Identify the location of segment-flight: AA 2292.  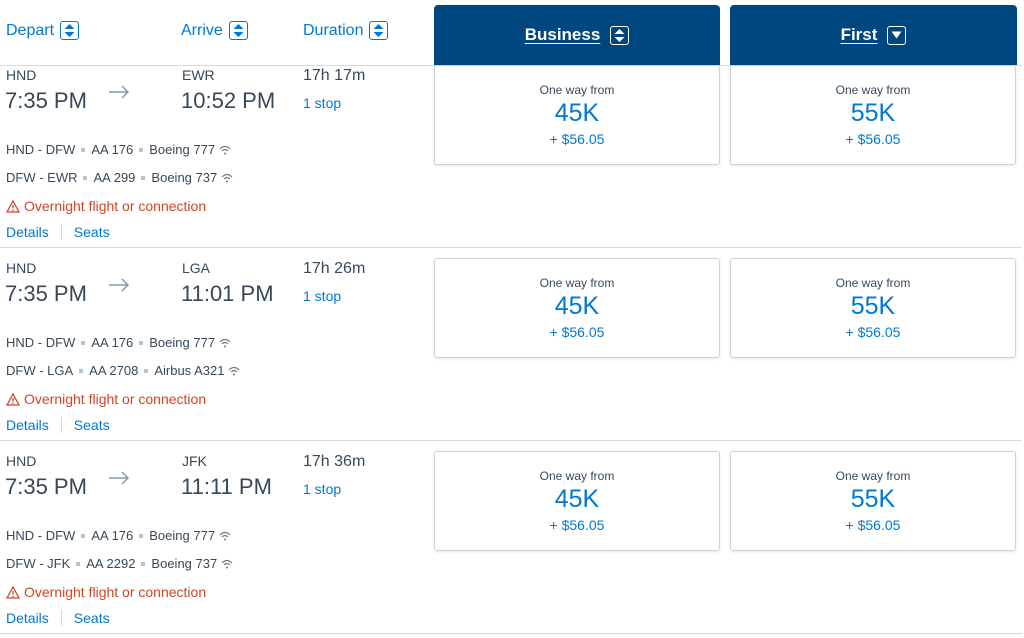
(111, 563).